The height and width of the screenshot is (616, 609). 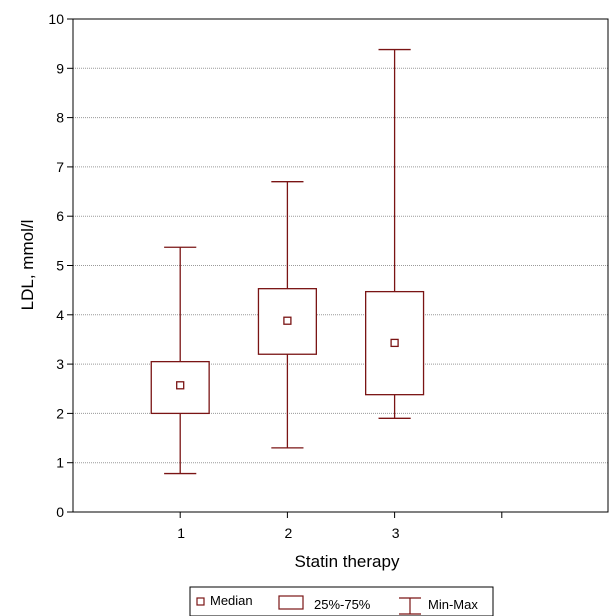 What do you see at coordinates (60, 364) in the screenshot?
I see `y-tick-label: 3` at bounding box center [60, 364].